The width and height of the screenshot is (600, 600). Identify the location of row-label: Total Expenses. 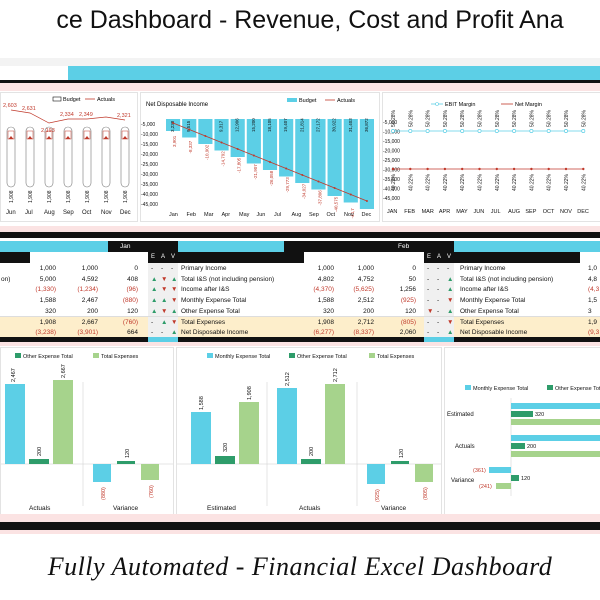
(203, 322).